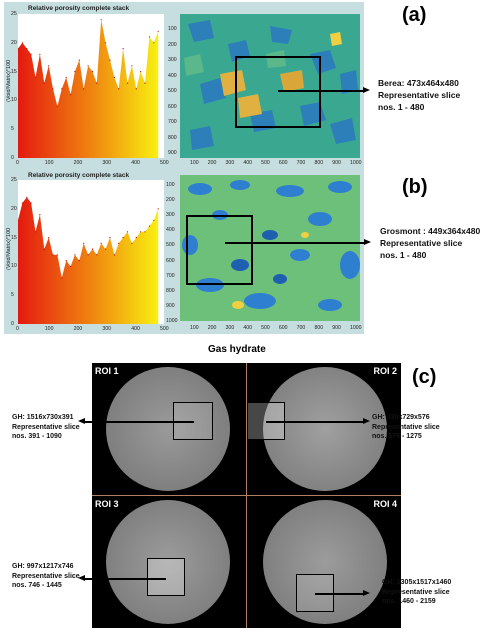  What do you see at coordinates (424, 377) in the screenshot?
I see `panel-c-letter: (c)` at bounding box center [424, 377].